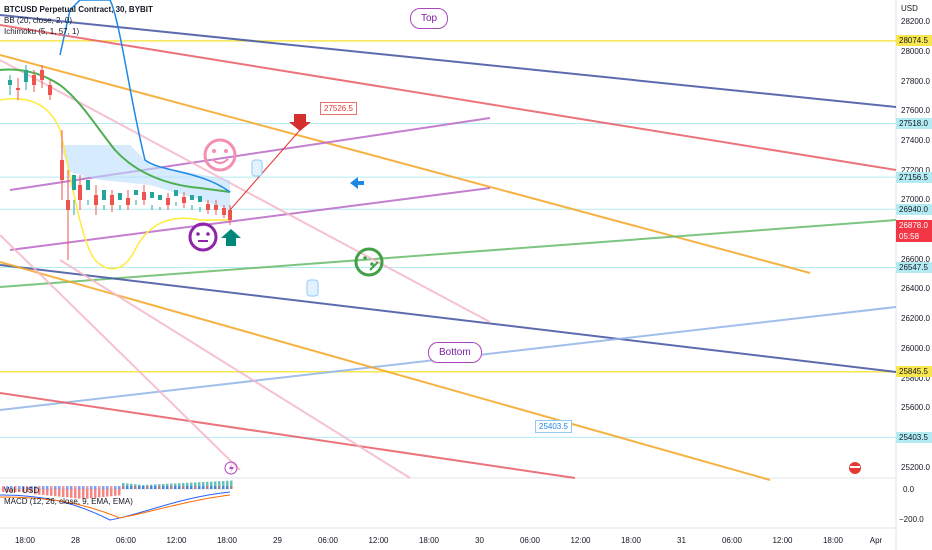 The image size is (932, 550). I want to click on time-tick: 12:00, so click(176, 540).